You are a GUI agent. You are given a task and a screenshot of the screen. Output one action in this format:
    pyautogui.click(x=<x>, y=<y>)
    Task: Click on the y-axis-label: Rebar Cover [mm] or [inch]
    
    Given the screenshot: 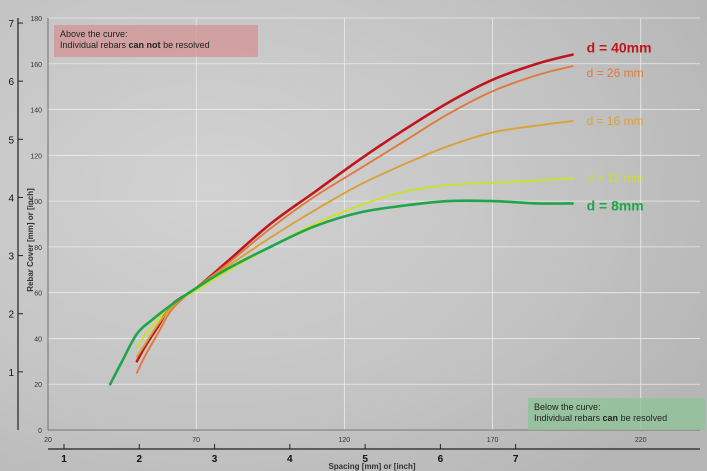 What is the action you would take?
    pyautogui.click(x=30, y=240)
    